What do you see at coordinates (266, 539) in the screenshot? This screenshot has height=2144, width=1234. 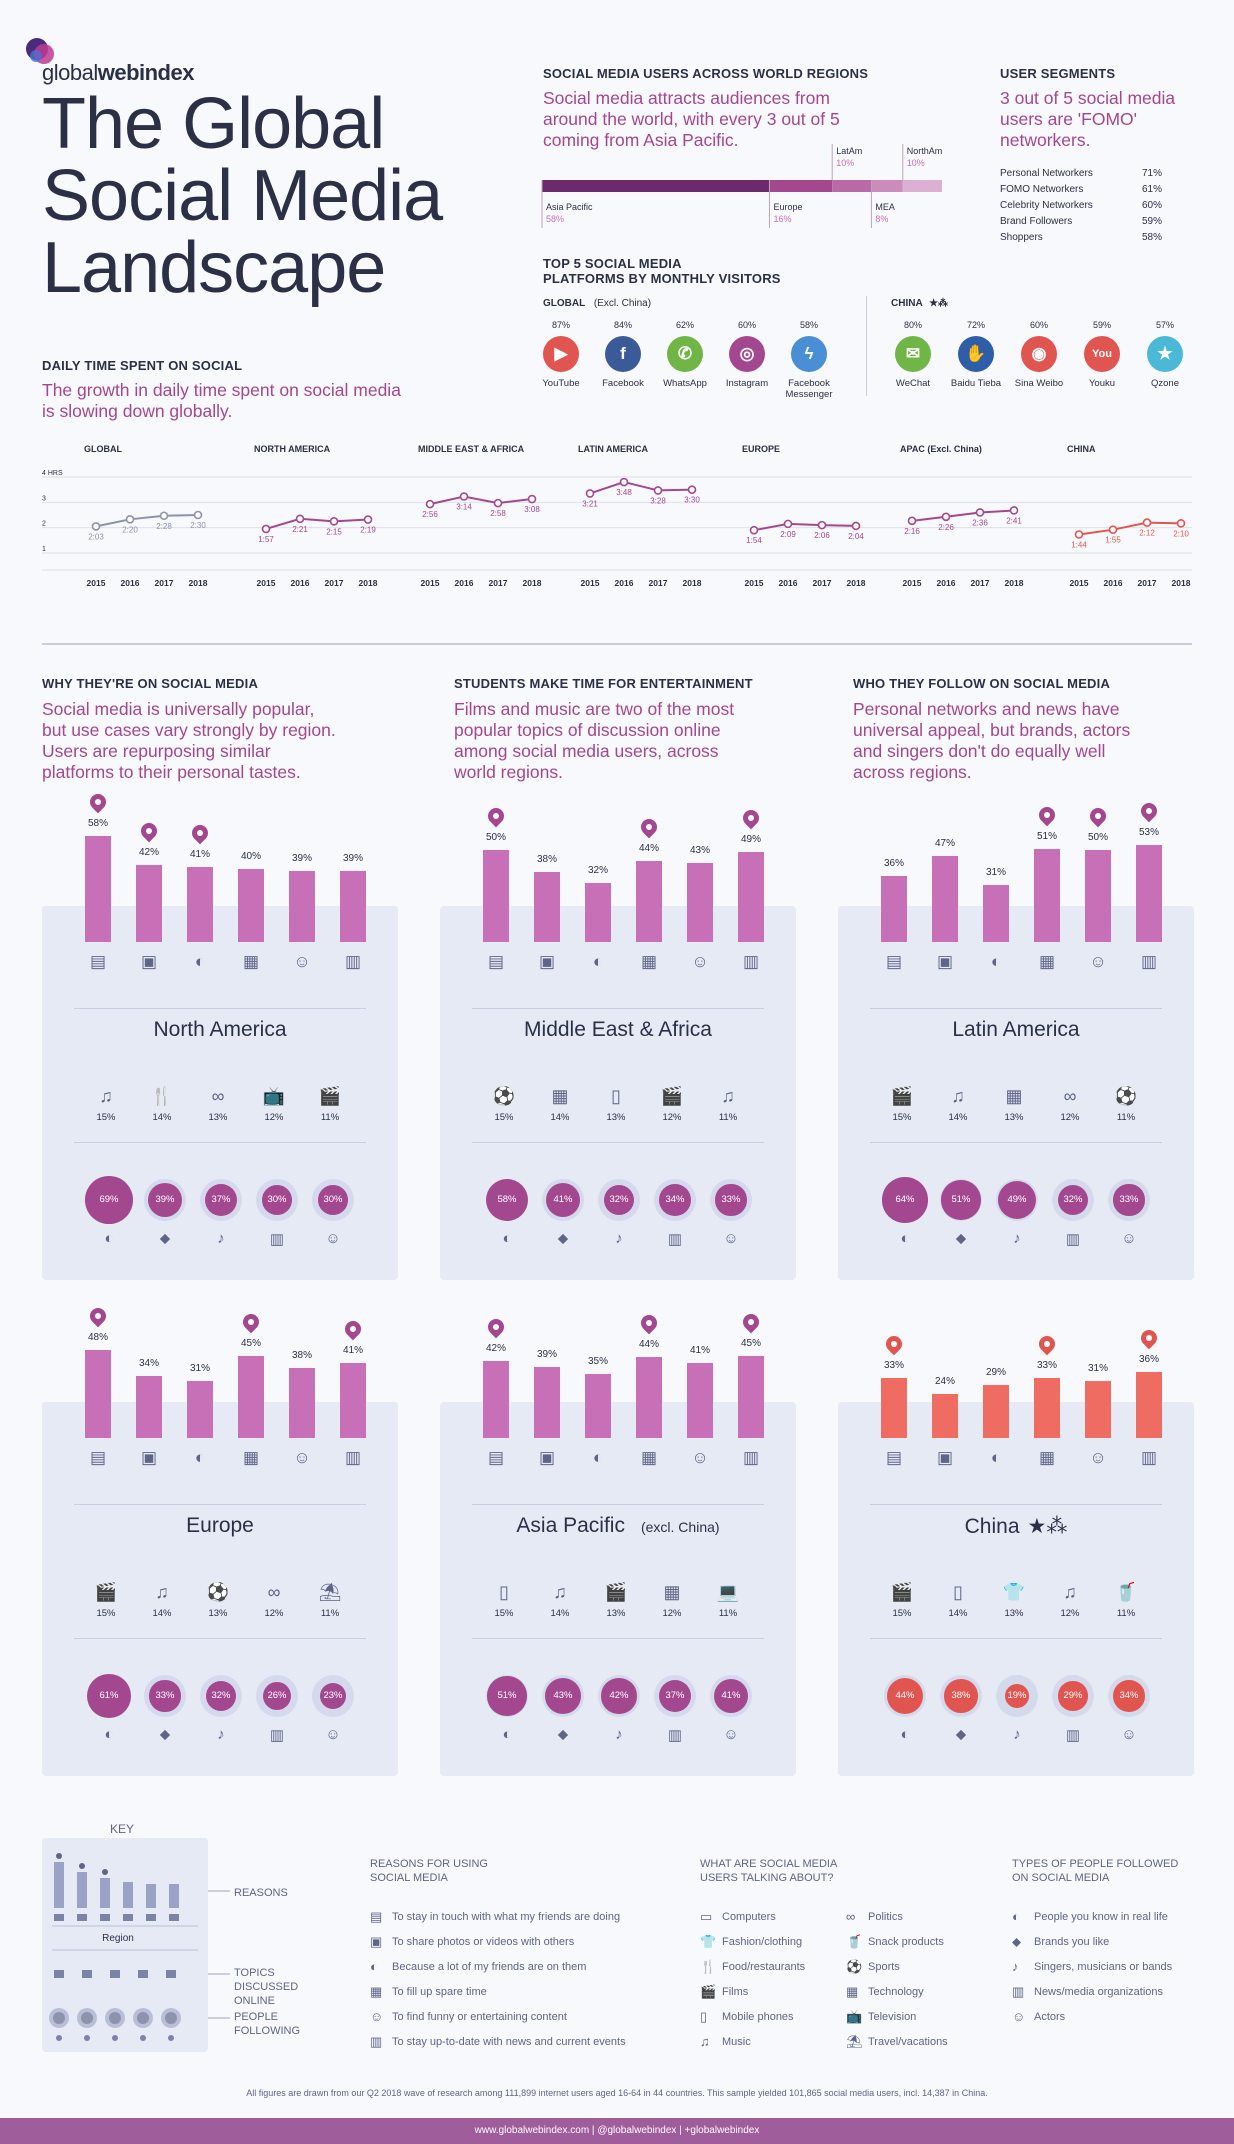 I see `point-label: 1:57` at bounding box center [266, 539].